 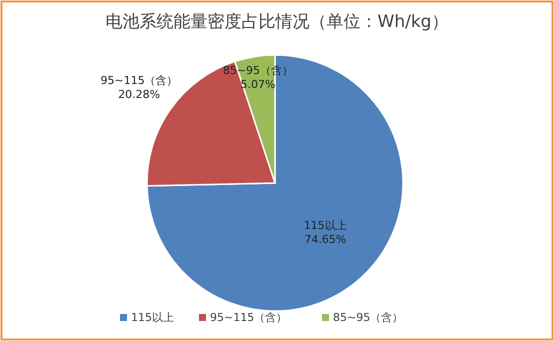 I want to click on slice-label: 95~115（含）, so click(x=139, y=80).